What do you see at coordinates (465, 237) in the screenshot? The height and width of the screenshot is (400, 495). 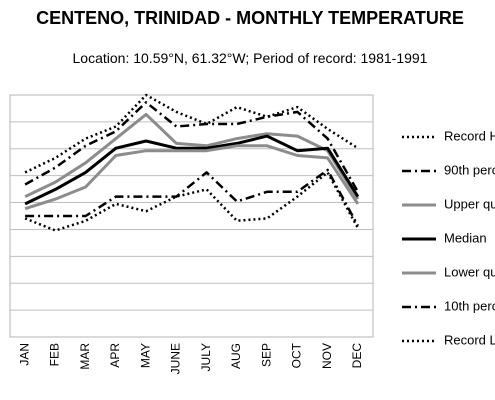 I see `legend-label-3: Median` at bounding box center [465, 237].